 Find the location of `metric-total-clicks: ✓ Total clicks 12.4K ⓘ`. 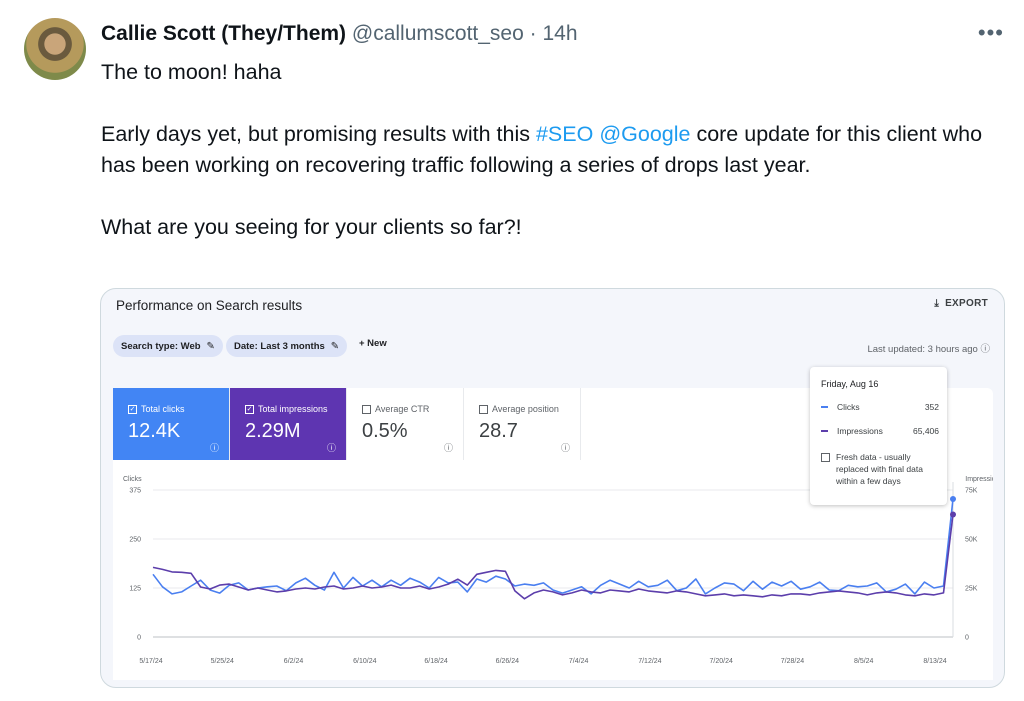

metric-total-clicks: ✓ Total clicks 12.4K ⓘ is located at coordinates (171, 424).